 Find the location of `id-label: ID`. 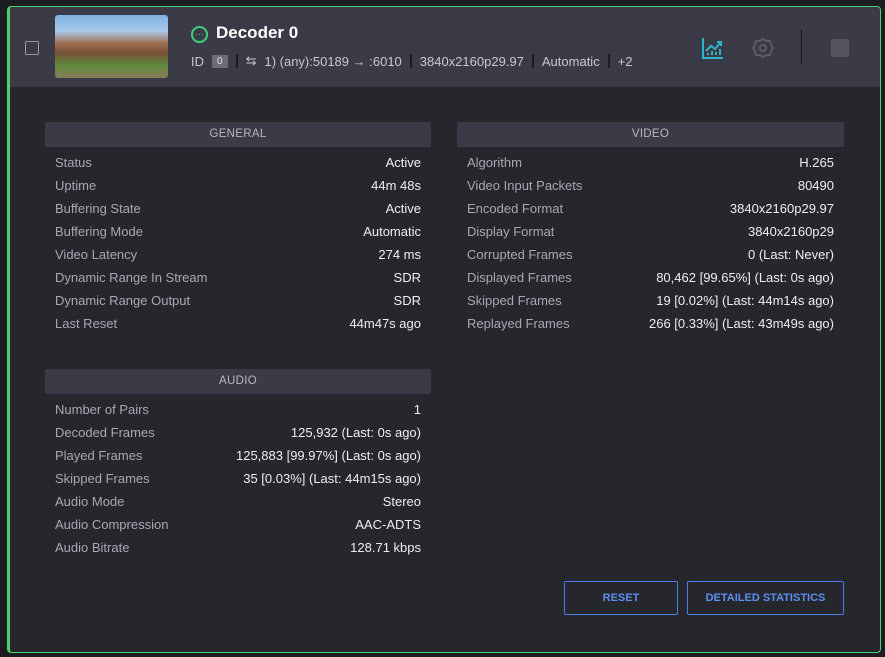

id-label: ID is located at coordinates (197, 61).